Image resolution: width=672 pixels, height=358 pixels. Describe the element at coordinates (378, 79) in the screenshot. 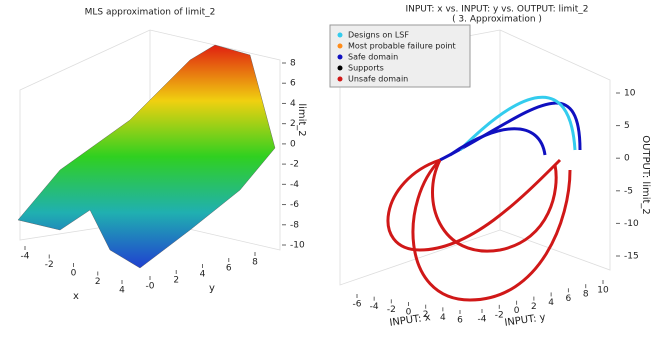

I see `legend-label: Unsafe domain` at that location.